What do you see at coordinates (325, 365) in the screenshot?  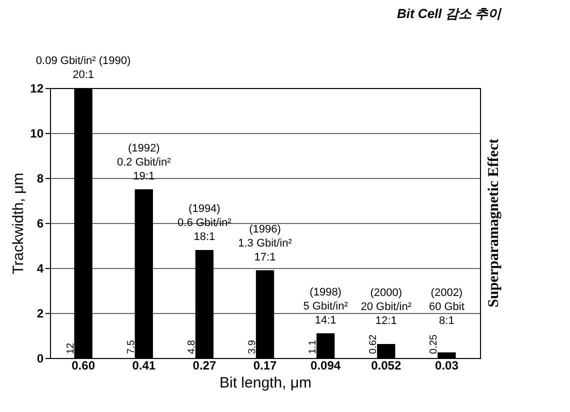 I see `x-tick-label: 0.094` at bounding box center [325, 365].